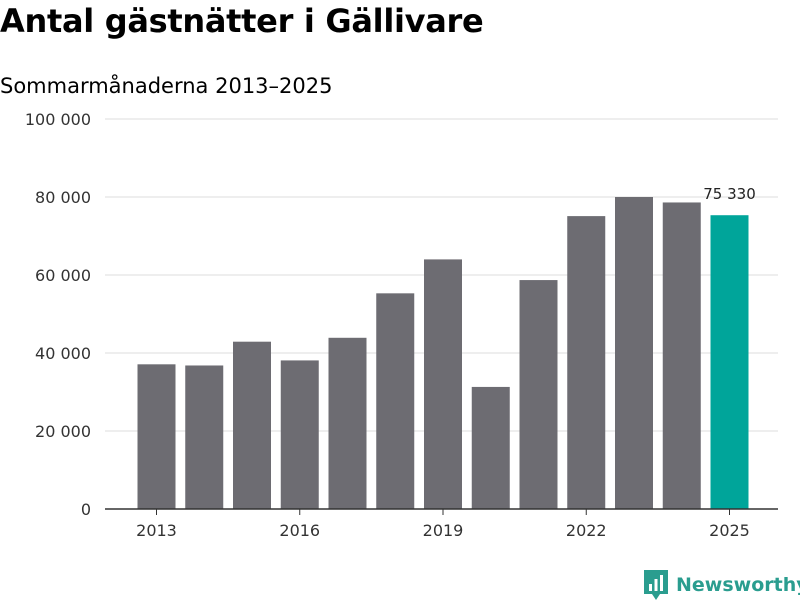 This screenshot has width=800, height=601. I want to click on bar-2022, so click(586, 363).